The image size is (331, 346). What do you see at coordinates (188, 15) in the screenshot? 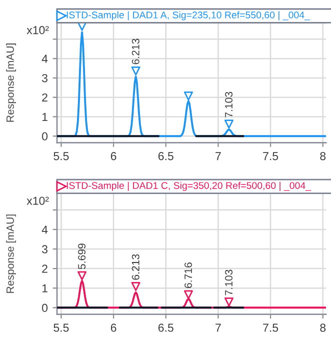
I see `chart-title: ISTD-Sample | DAD1 A, Sig=235,10 Ref=550,60 | _004_` at bounding box center [188, 15].